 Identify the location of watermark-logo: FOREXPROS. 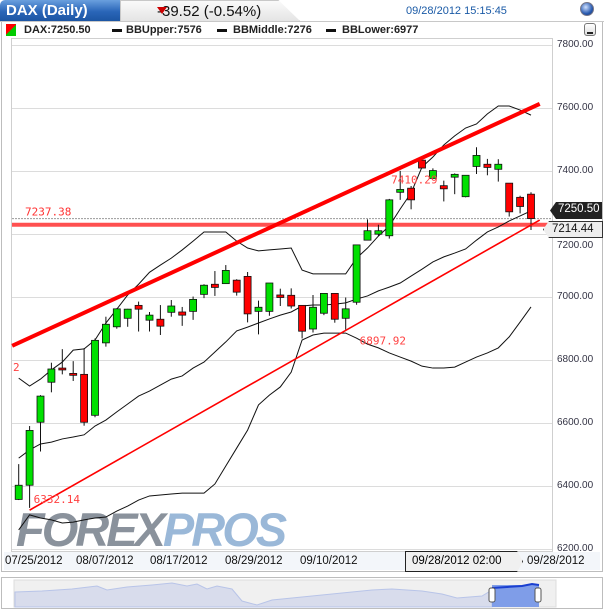
(151, 533).